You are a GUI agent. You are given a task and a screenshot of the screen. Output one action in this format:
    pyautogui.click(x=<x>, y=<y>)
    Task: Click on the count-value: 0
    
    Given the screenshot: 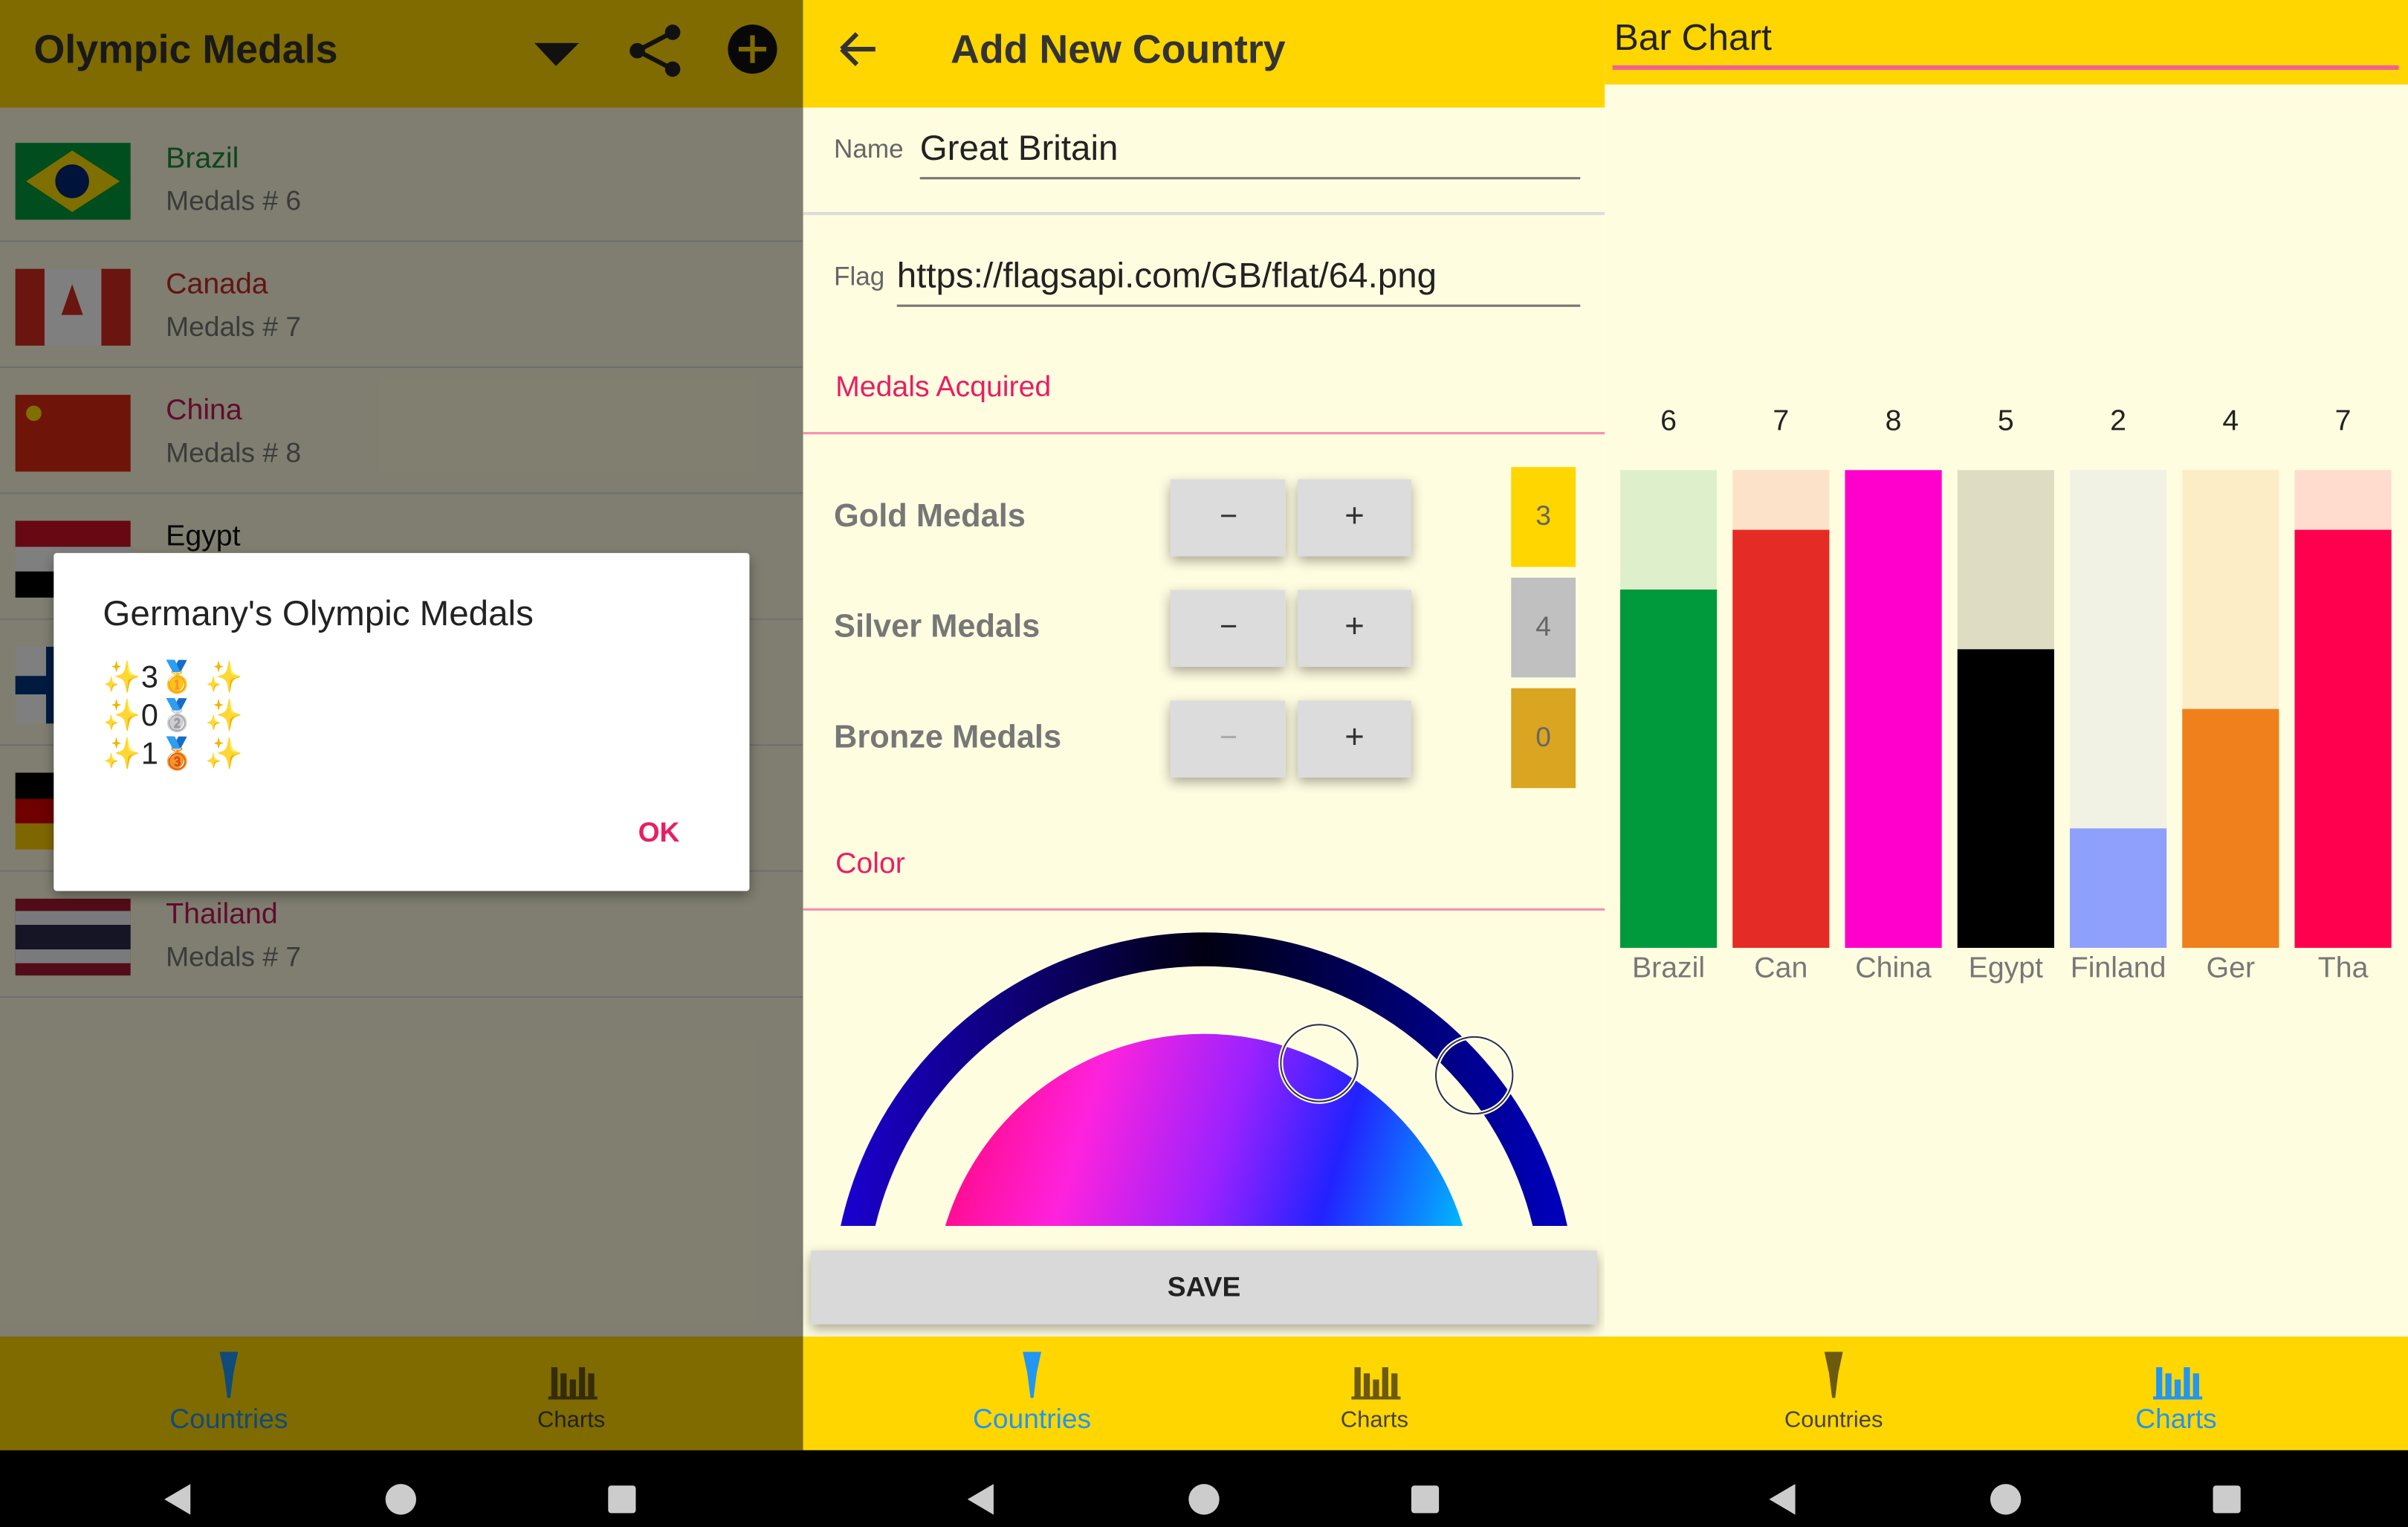 What is the action you would take?
    pyautogui.click(x=1543, y=736)
    